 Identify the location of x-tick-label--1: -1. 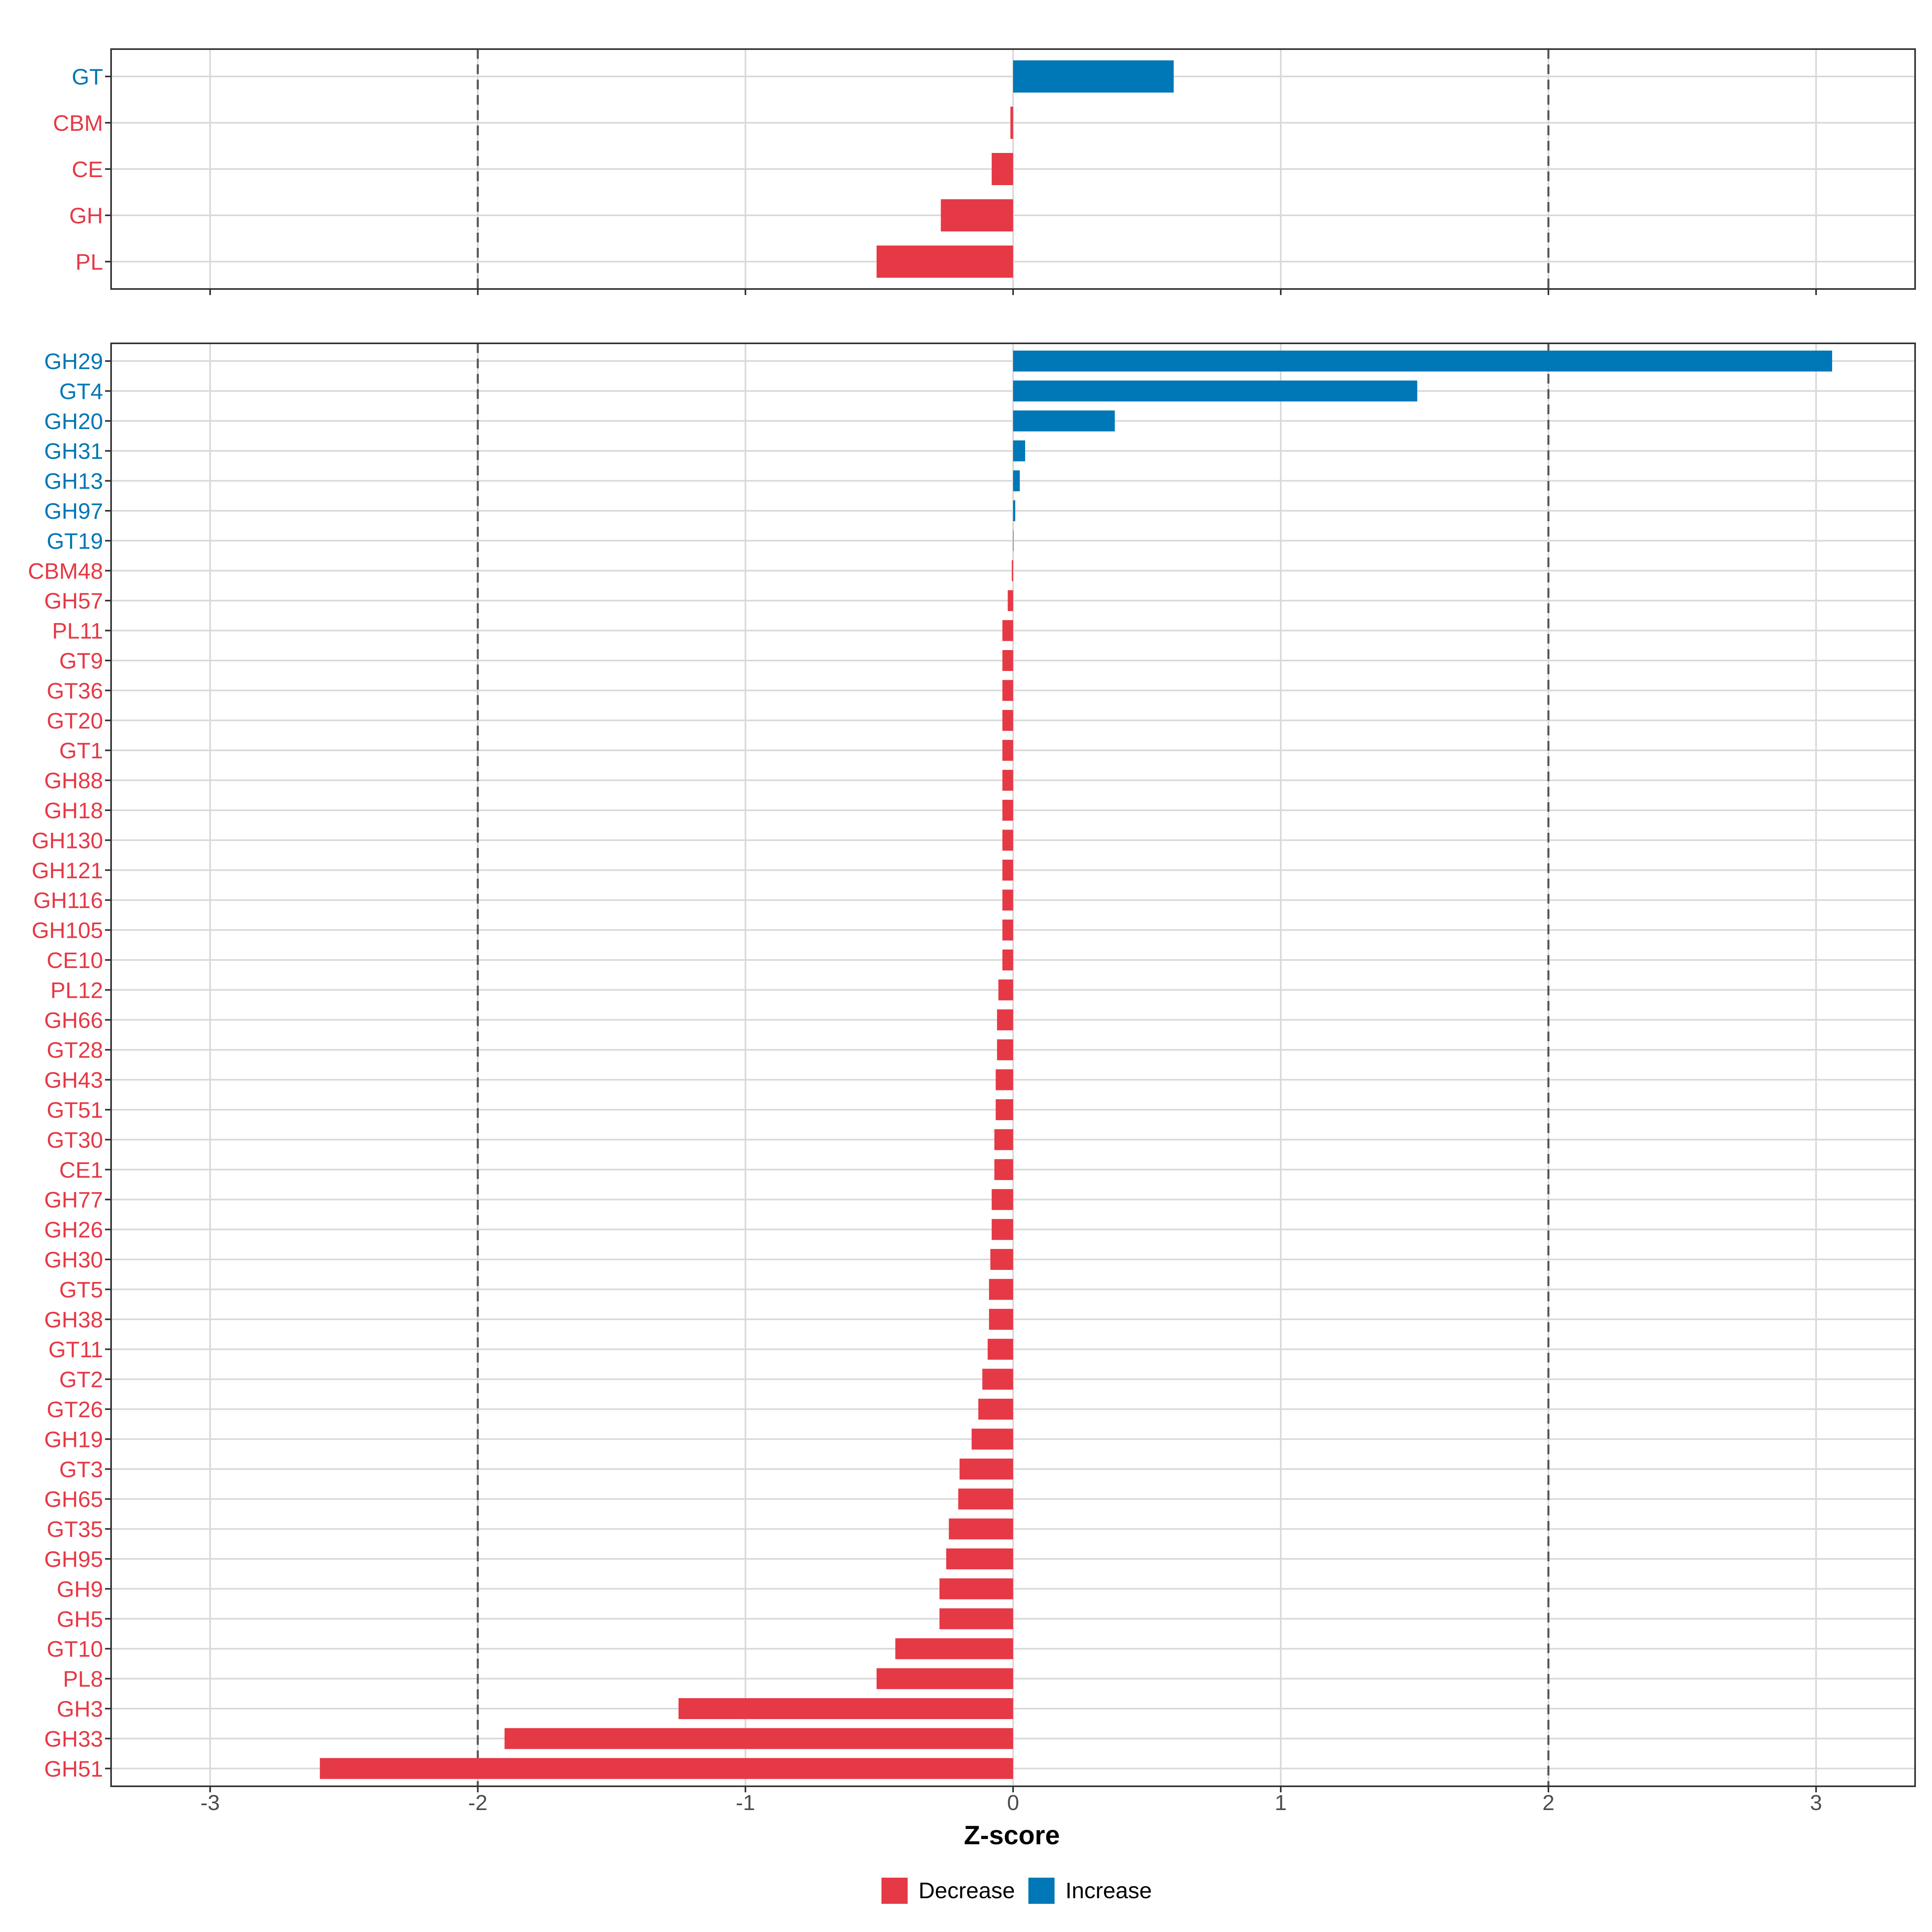
(745, 1803).